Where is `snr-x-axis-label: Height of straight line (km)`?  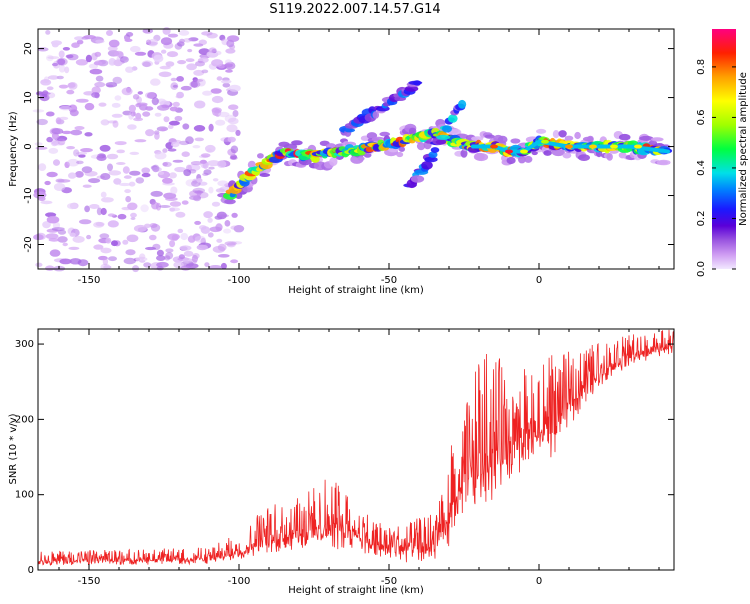 snr-x-axis-label: Height of straight line (km) is located at coordinates (356, 590).